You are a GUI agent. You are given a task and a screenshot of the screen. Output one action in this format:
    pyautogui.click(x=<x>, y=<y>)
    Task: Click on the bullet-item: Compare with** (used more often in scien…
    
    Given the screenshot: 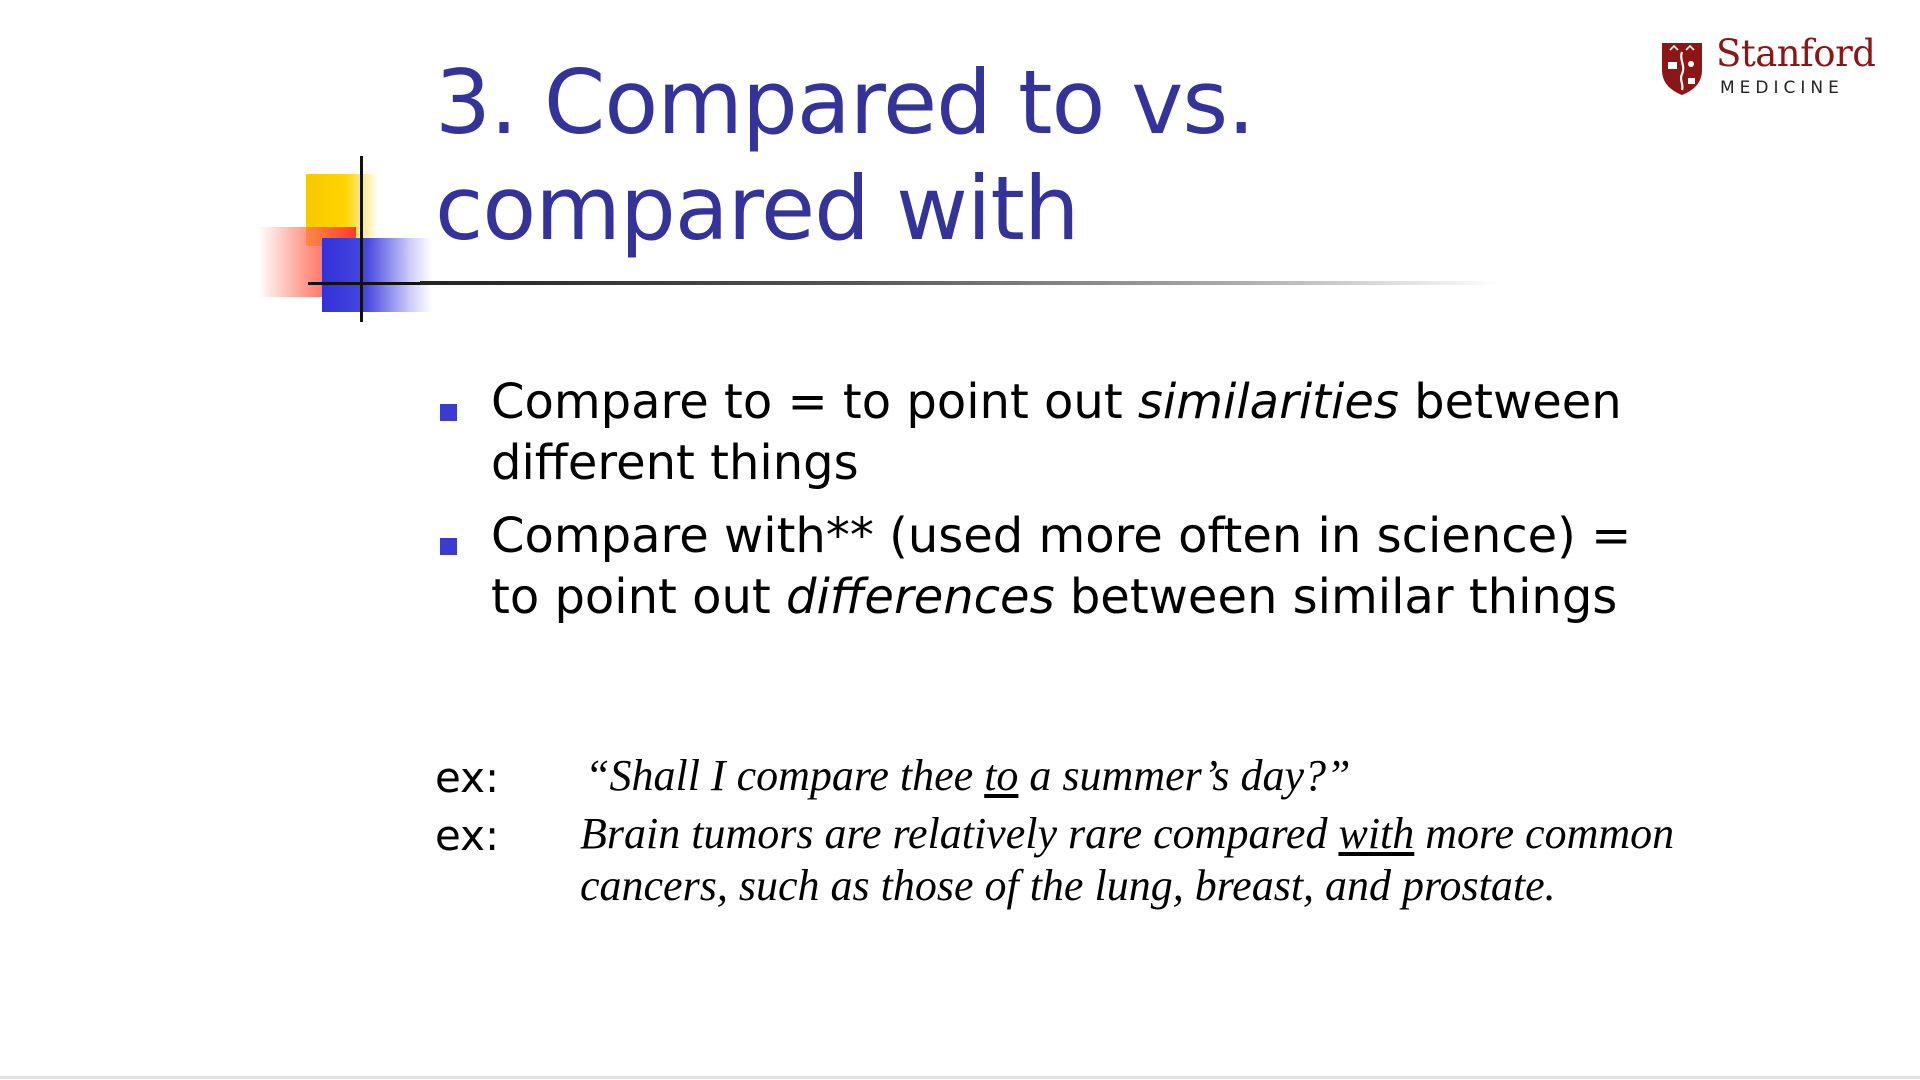 What is the action you would take?
    pyautogui.click(x=1063, y=567)
    